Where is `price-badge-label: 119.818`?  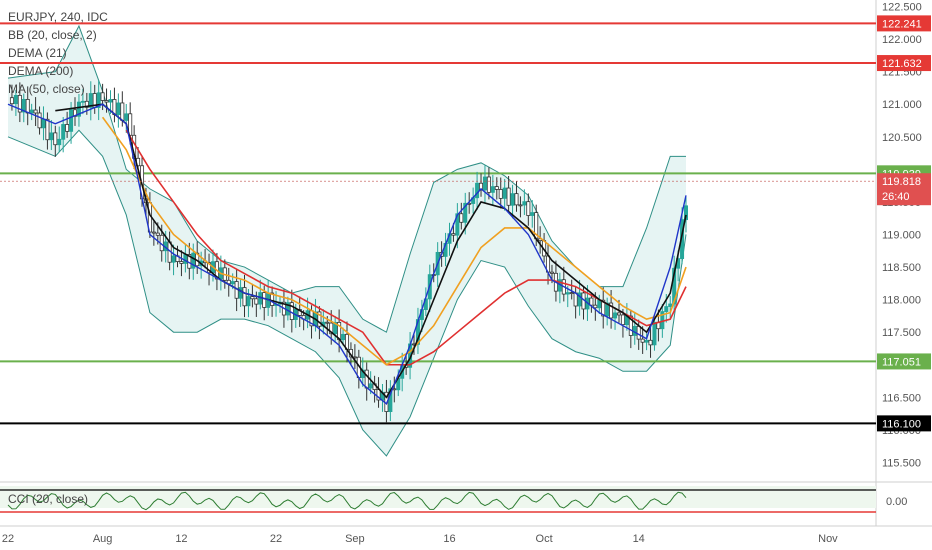 price-badge-label: 119.818 is located at coordinates (901, 182).